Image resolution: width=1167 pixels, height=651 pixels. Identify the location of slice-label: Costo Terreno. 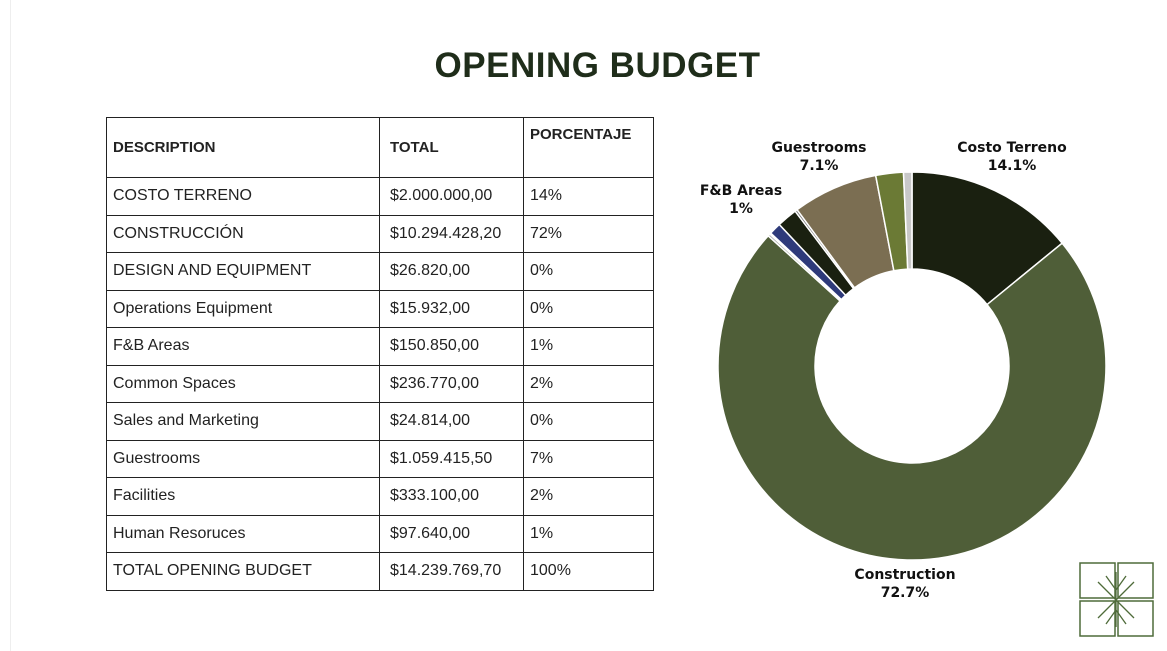
(1012, 148).